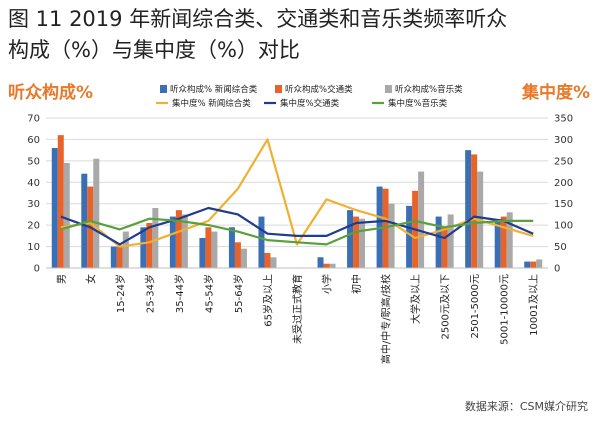  What do you see at coordinates (563, 140) in the screenshot?
I see `y-tick-right: 300` at bounding box center [563, 140].